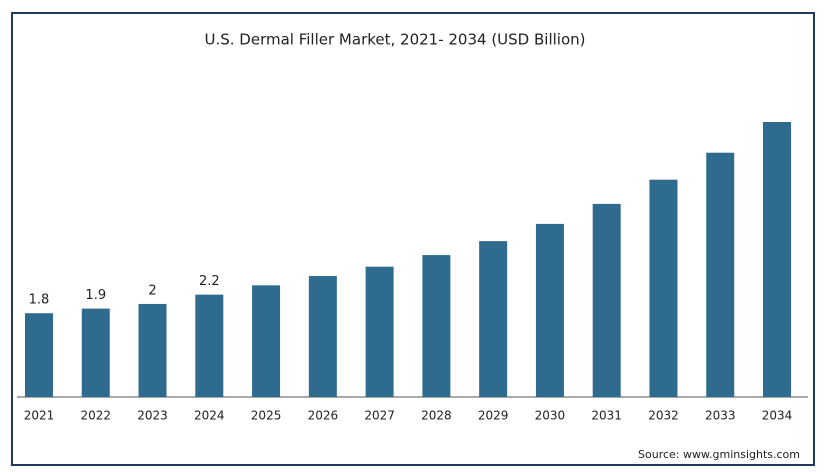  Describe the element at coordinates (777, 416) in the screenshot. I see `x-tick-label: 2034` at that location.